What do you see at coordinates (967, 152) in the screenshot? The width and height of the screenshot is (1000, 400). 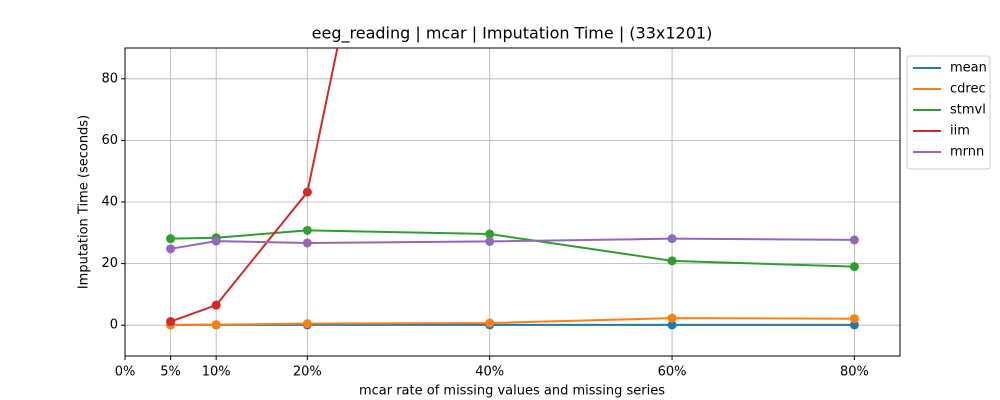 I see `legend-label: mrnn` at bounding box center [967, 152].